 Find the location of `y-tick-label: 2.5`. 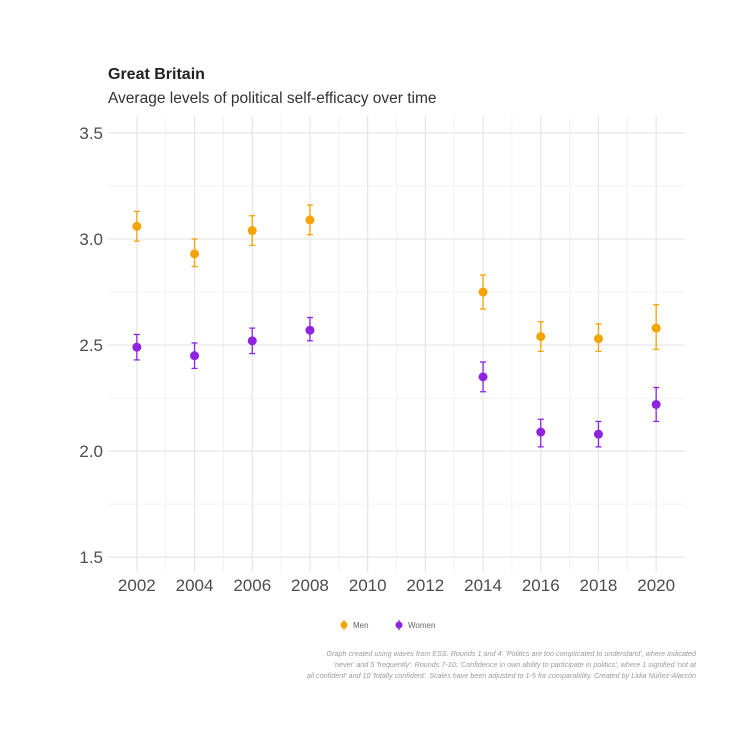

y-tick-label: 2.5 is located at coordinates (91, 345).